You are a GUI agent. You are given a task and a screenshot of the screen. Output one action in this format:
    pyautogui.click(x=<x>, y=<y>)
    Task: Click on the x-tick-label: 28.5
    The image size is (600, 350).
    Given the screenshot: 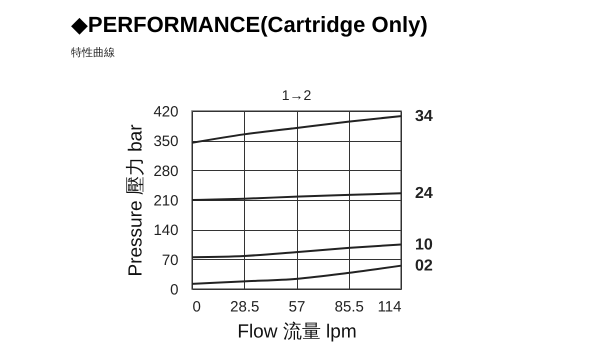 What is the action you would take?
    pyautogui.click(x=245, y=307)
    